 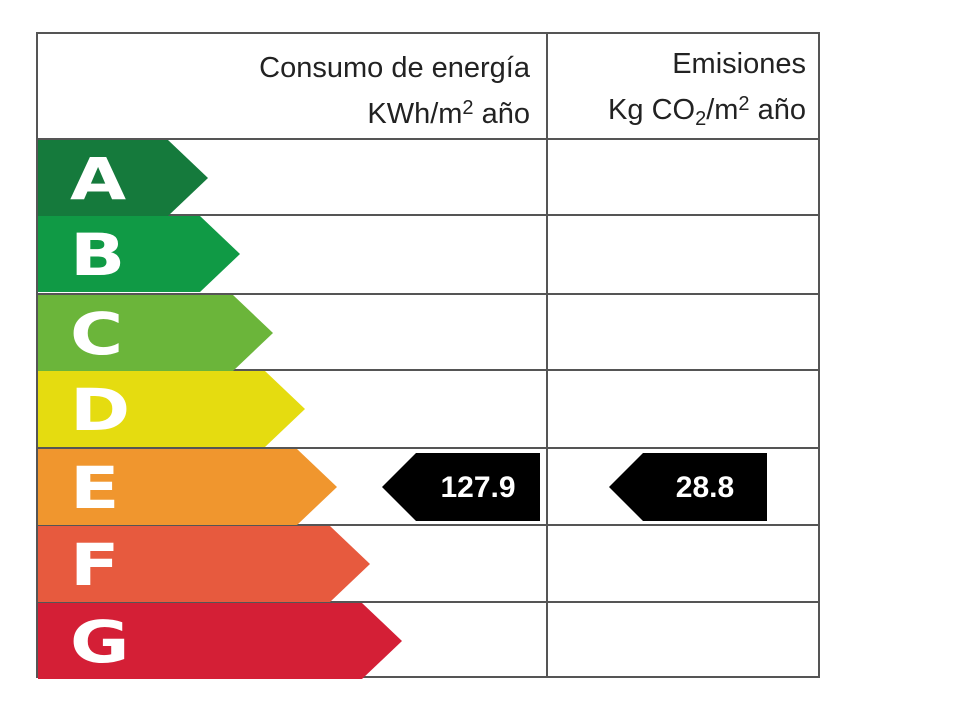 What do you see at coordinates (478, 487) in the screenshot?
I see `energy-value: 127.9` at bounding box center [478, 487].